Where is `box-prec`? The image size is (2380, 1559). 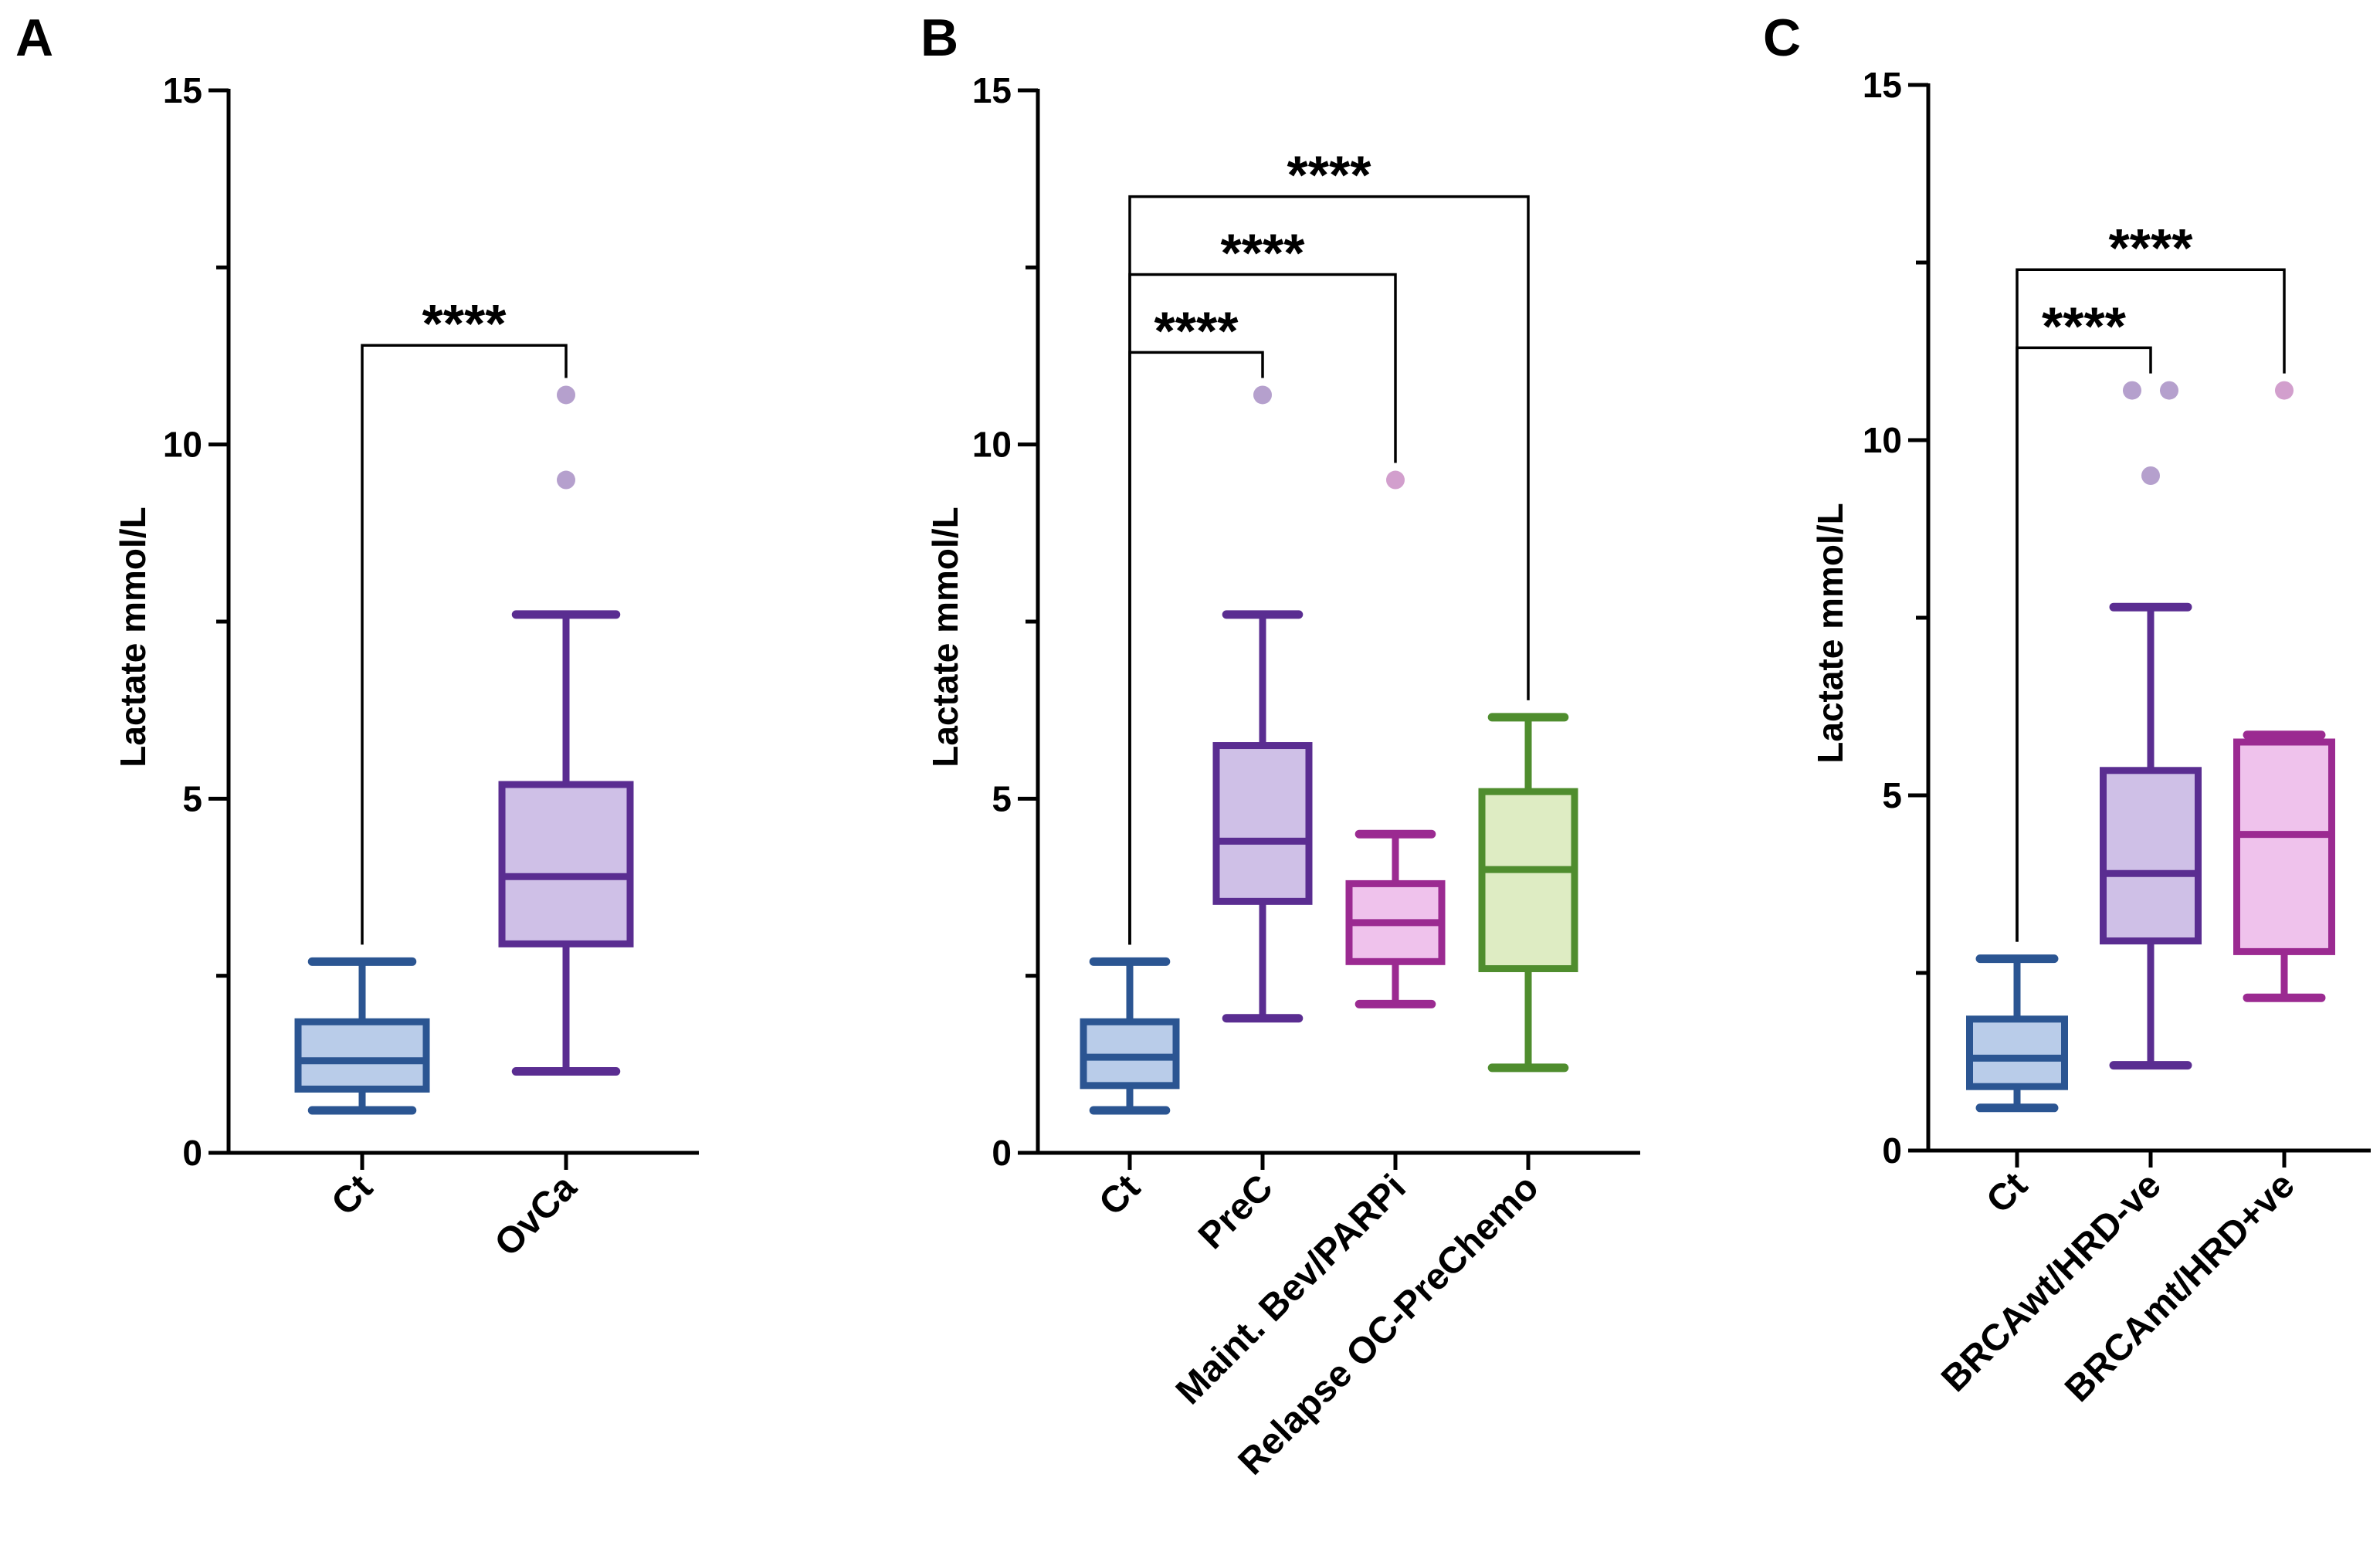 box-prec is located at coordinates (1263, 704).